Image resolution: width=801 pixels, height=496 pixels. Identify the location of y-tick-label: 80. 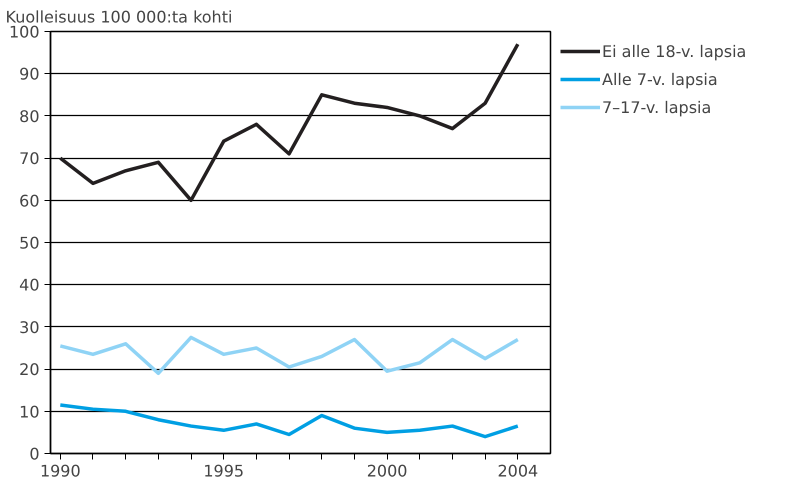
(29, 116).